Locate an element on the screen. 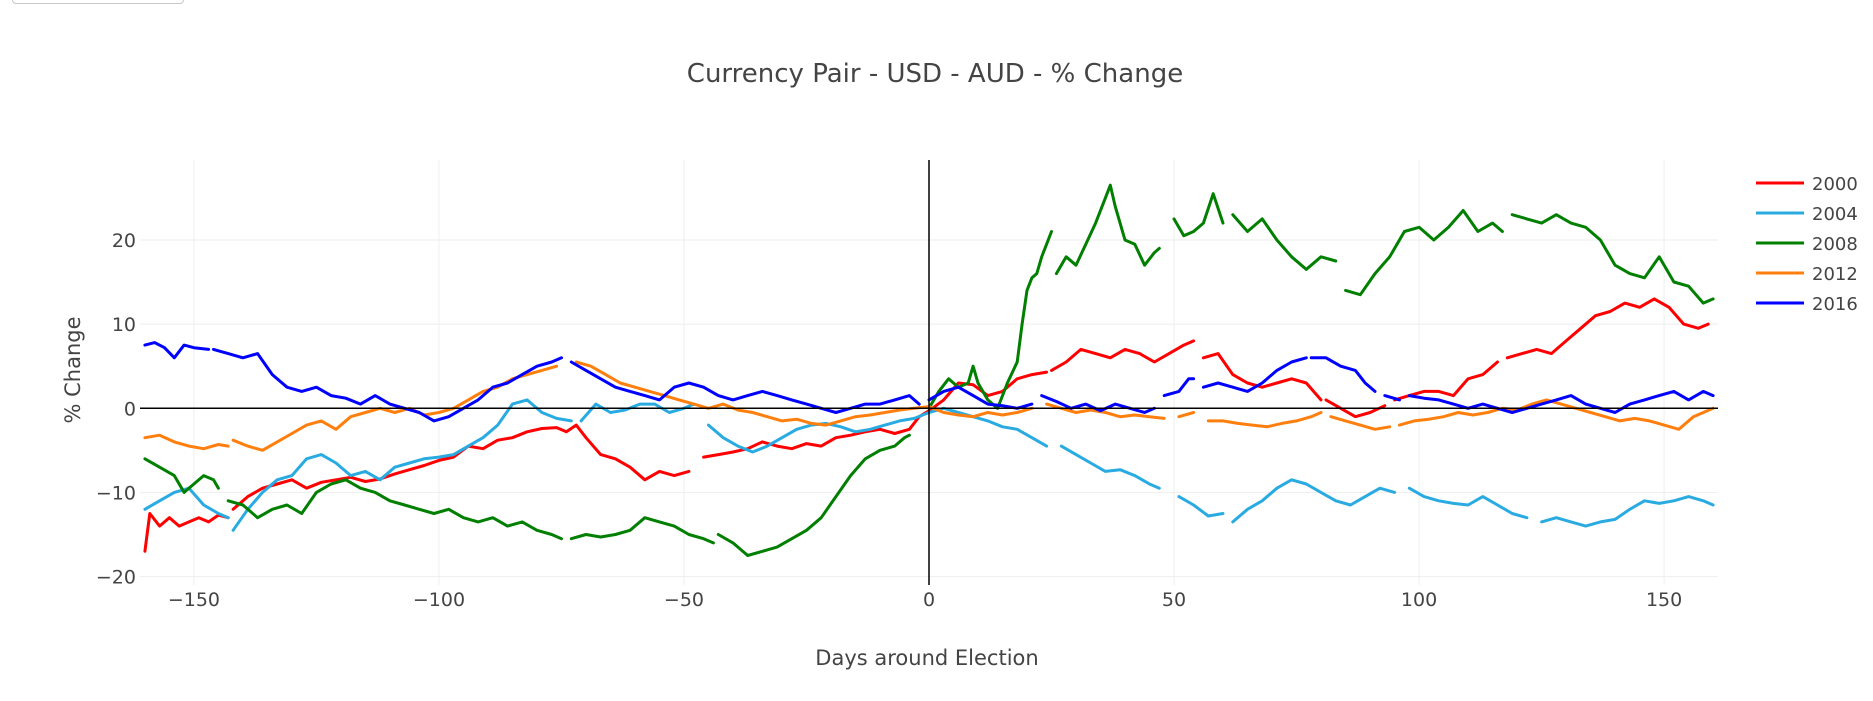 The height and width of the screenshot is (701, 1873). legend-label-2008: 2008 is located at coordinates (1835, 244).